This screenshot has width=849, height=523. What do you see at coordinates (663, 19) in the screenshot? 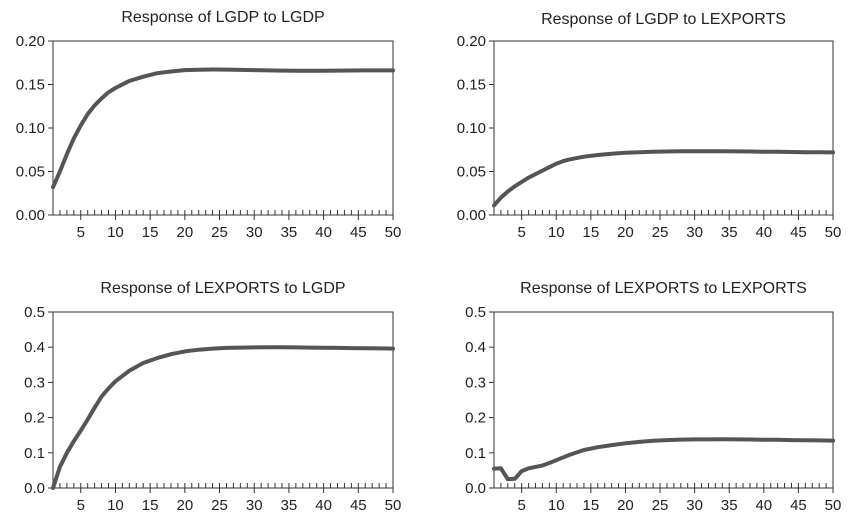
I see `chart-title: Response of LGDP to LEXPORTS` at bounding box center [663, 19].